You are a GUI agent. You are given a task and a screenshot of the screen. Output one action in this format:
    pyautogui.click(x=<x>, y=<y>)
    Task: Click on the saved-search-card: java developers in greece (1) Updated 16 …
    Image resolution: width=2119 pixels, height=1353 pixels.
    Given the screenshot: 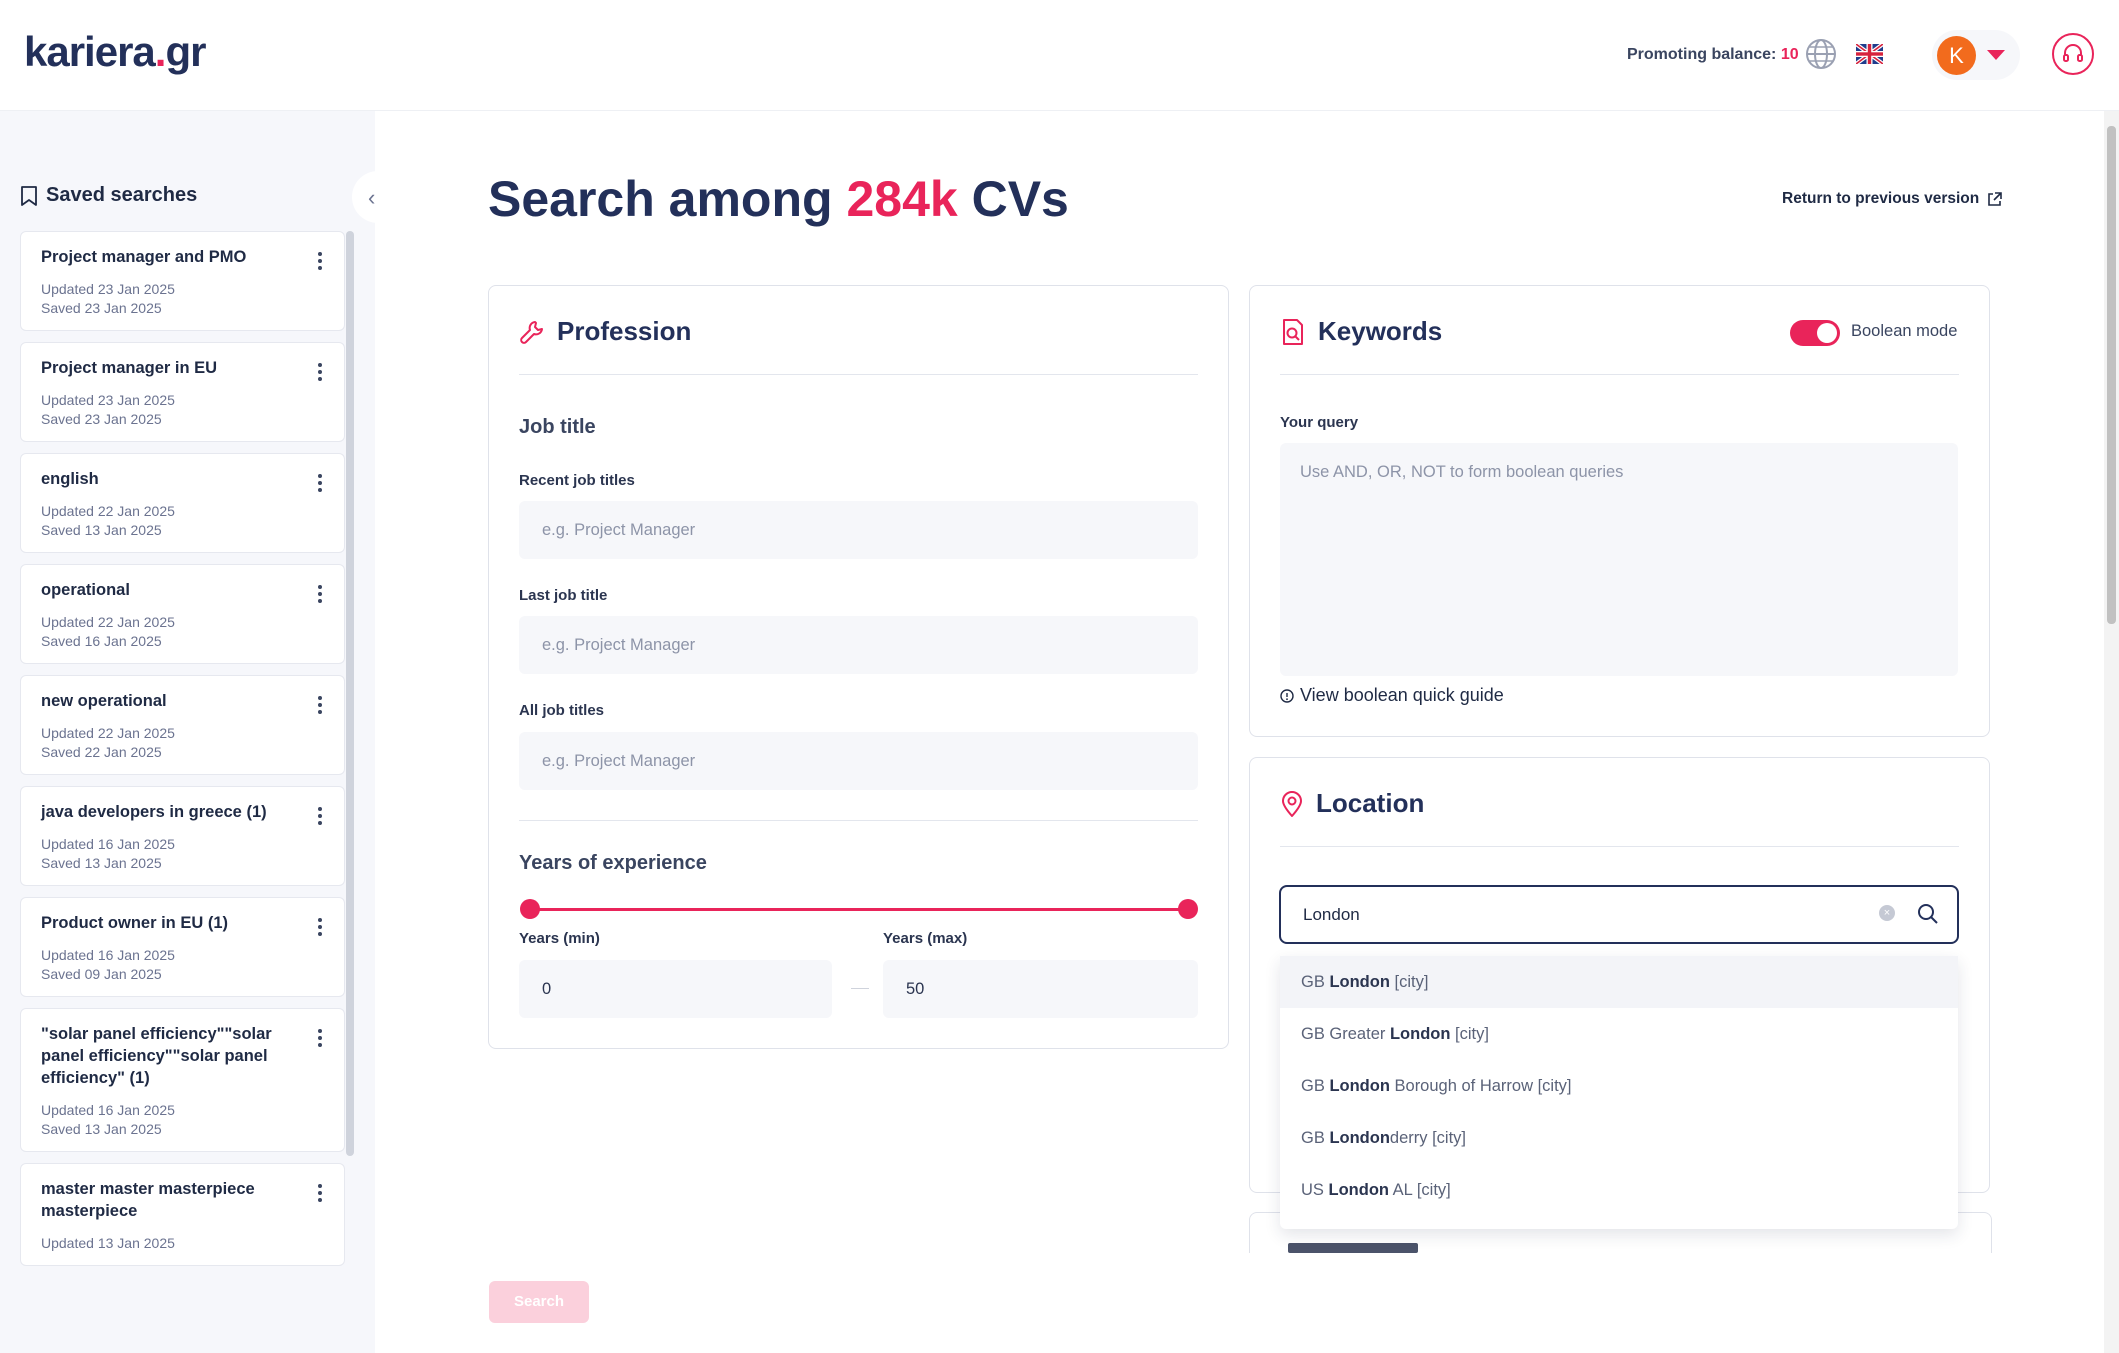 What is the action you would take?
    pyautogui.click(x=182, y=836)
    